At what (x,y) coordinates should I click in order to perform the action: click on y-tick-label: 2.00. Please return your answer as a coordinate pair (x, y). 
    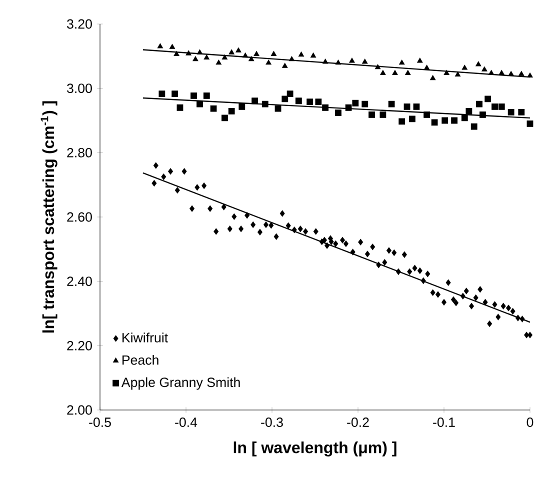
    Looking at the image, I should click on (79, 410).